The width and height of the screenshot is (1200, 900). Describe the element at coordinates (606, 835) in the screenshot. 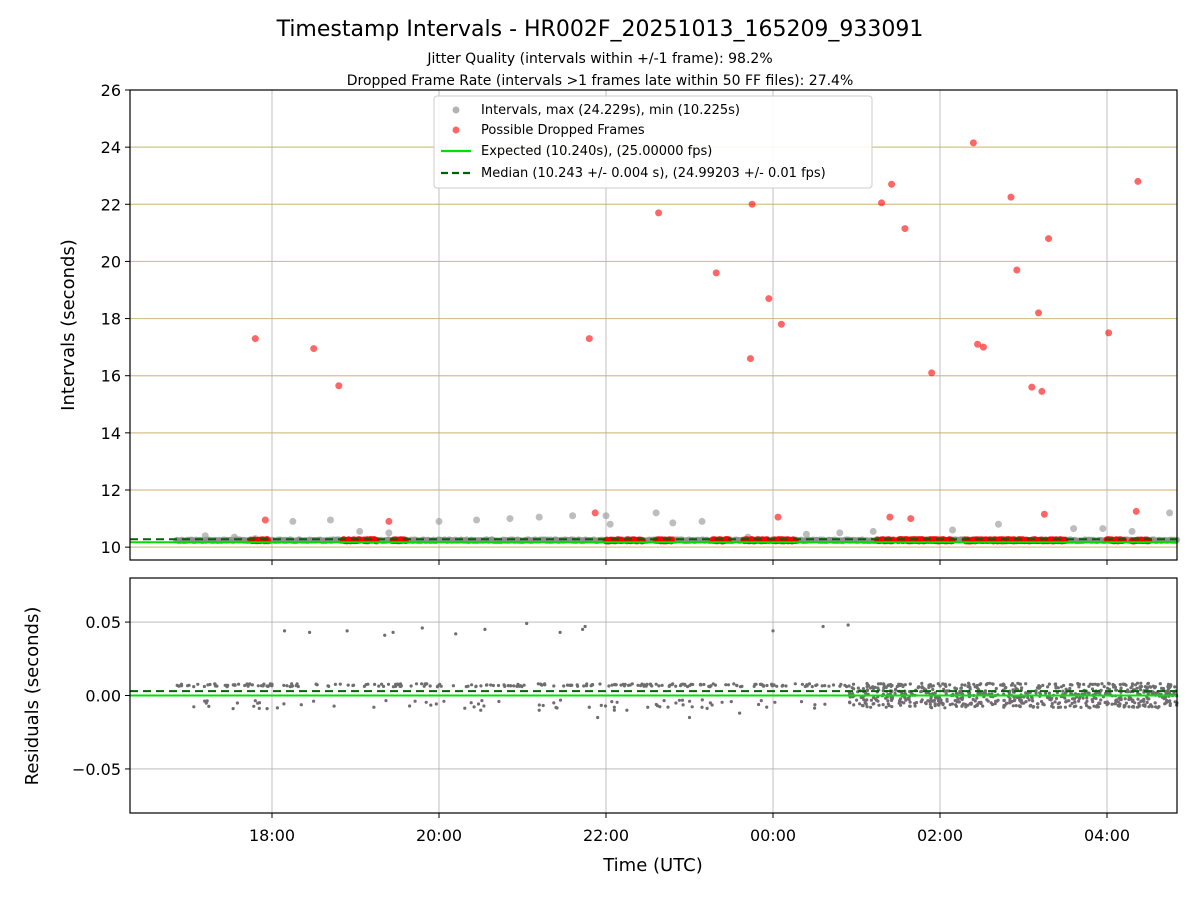

I see `x-tick-label: 22:00` at that location.